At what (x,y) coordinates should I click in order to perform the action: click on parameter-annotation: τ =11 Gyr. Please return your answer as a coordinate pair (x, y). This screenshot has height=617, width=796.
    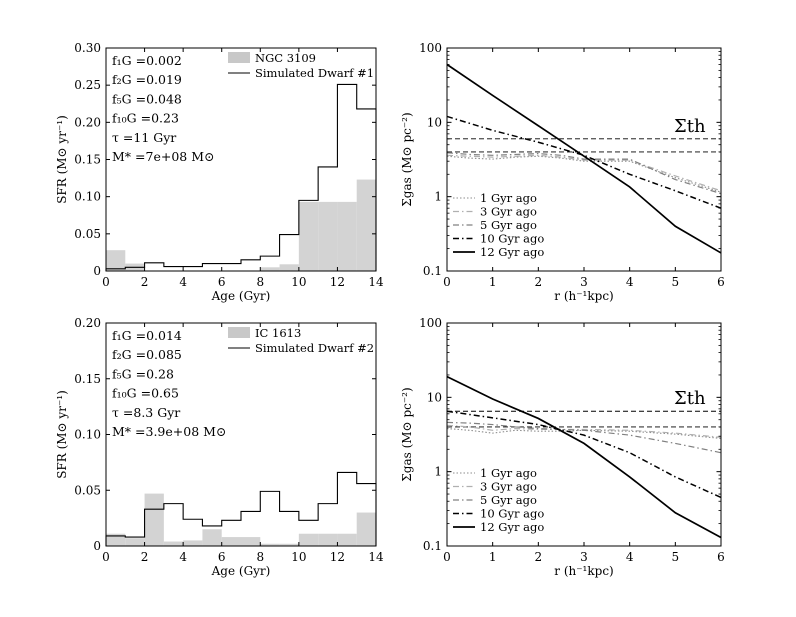
    Looking at the image, I should click on (144, 137).